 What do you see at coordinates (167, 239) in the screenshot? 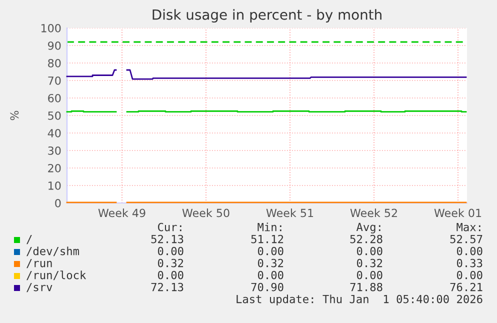
I see `text: 52.13` at bounding box center [167, 239].